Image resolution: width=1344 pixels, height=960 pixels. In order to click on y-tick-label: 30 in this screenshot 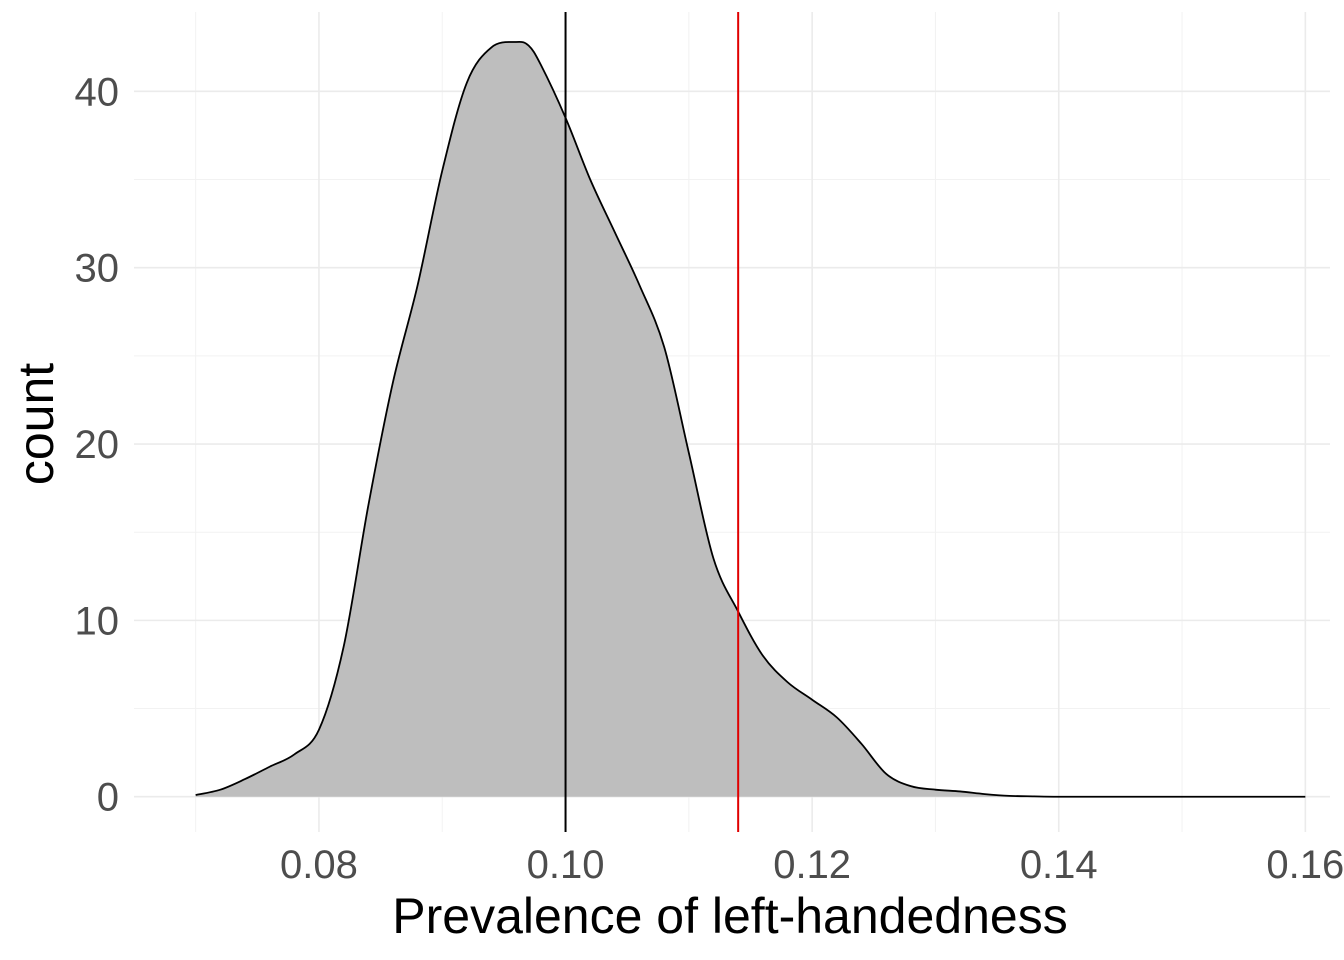, I will do `click(97, 269)`.